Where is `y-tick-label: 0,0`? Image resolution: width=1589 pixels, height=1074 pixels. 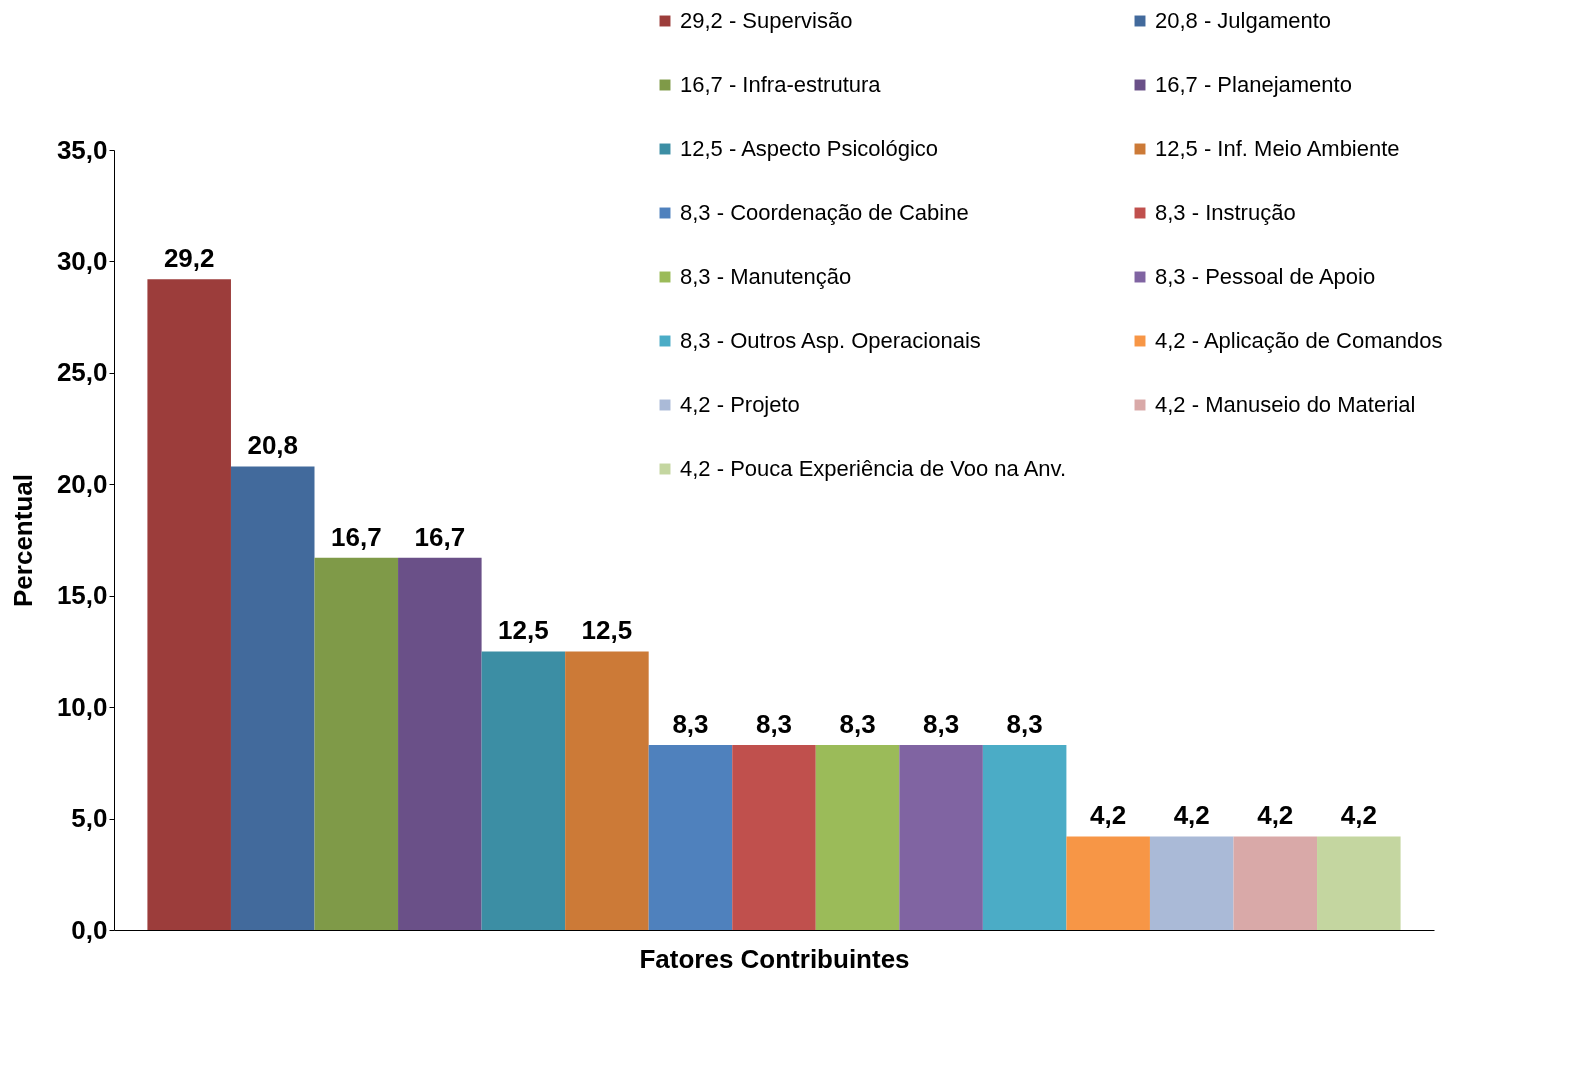 y-tick-label: 0,0 is located at coordinates (89, 929).